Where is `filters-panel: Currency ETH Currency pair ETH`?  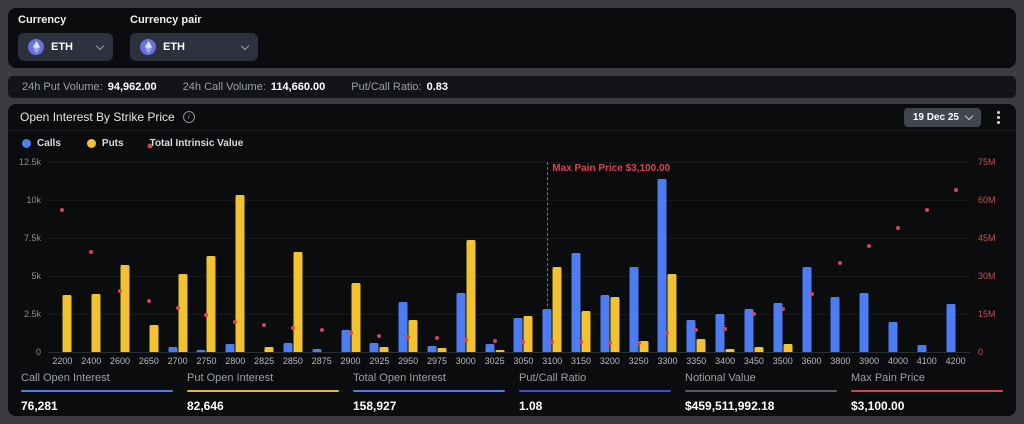
filters-panel: Currency ETH Currency pair ETH is located at coordinates (512, 38).